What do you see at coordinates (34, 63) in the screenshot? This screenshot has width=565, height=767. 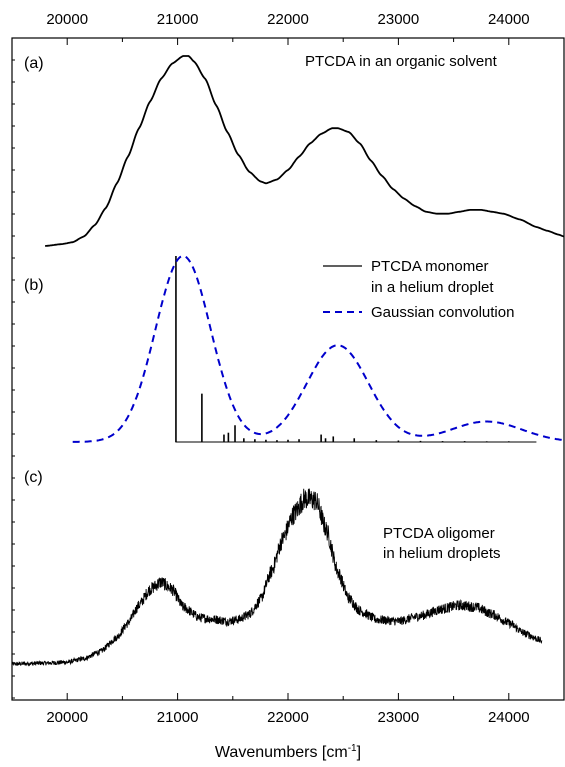 I see `panel-a-label: (a)` at bounding box center [34, 63].